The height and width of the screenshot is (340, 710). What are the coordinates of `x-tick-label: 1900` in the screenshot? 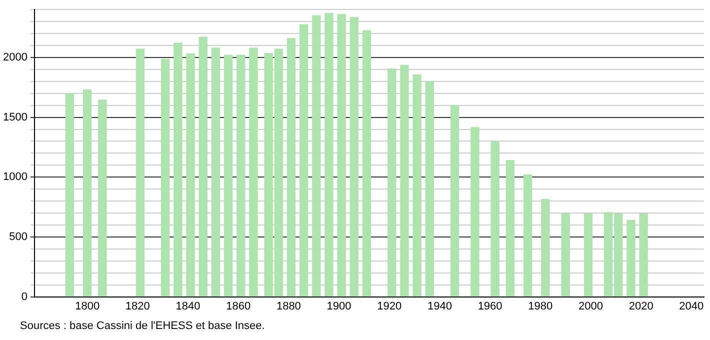 It's located at (339, 306).